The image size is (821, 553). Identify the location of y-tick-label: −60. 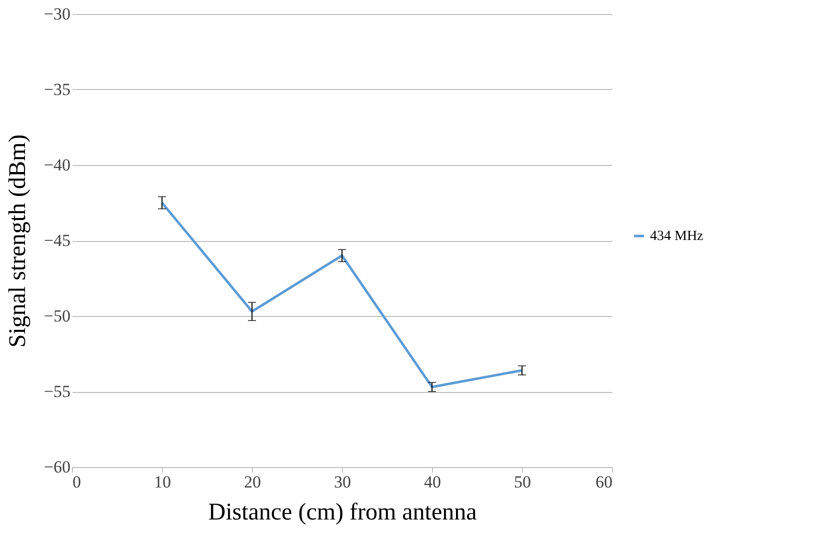
(57, 467).